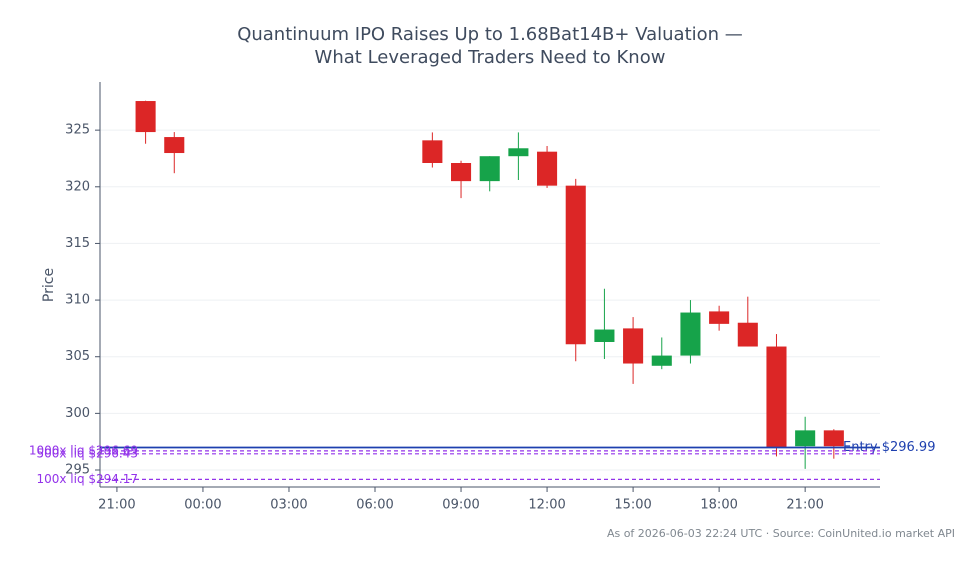  What do you see at coordinates (202, 505) in the screenshot?
I see `x-tick-label: 00:00` at bounding box center [202, 505].